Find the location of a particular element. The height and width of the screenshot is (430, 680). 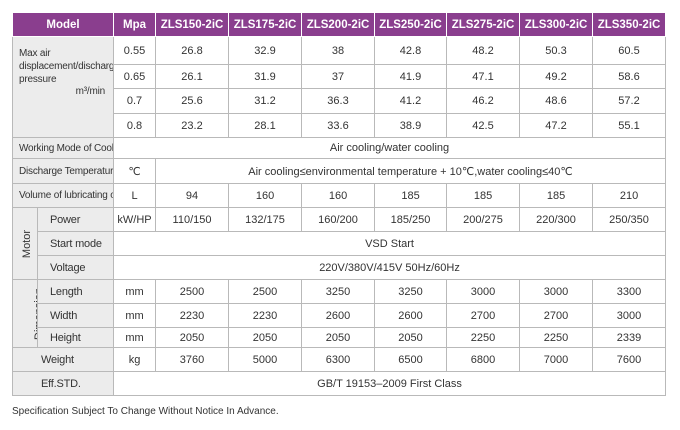

value-cell: 3250 is located at coordinates (411, 291).